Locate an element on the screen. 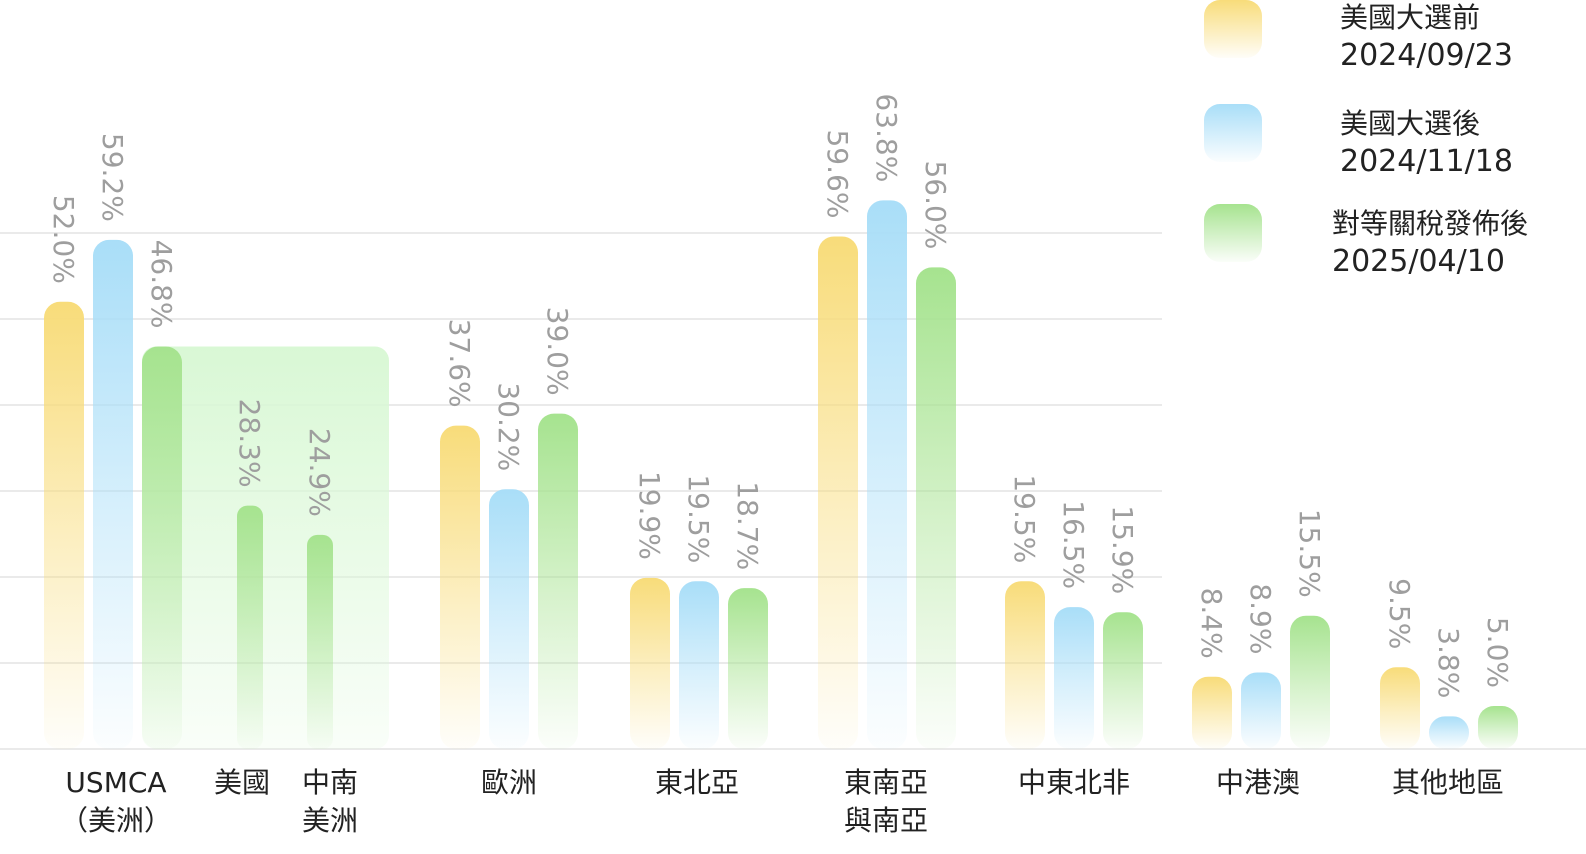  legend-item-before: 美國大選前 2024/09/23 is located at coordinates (1390, 40).